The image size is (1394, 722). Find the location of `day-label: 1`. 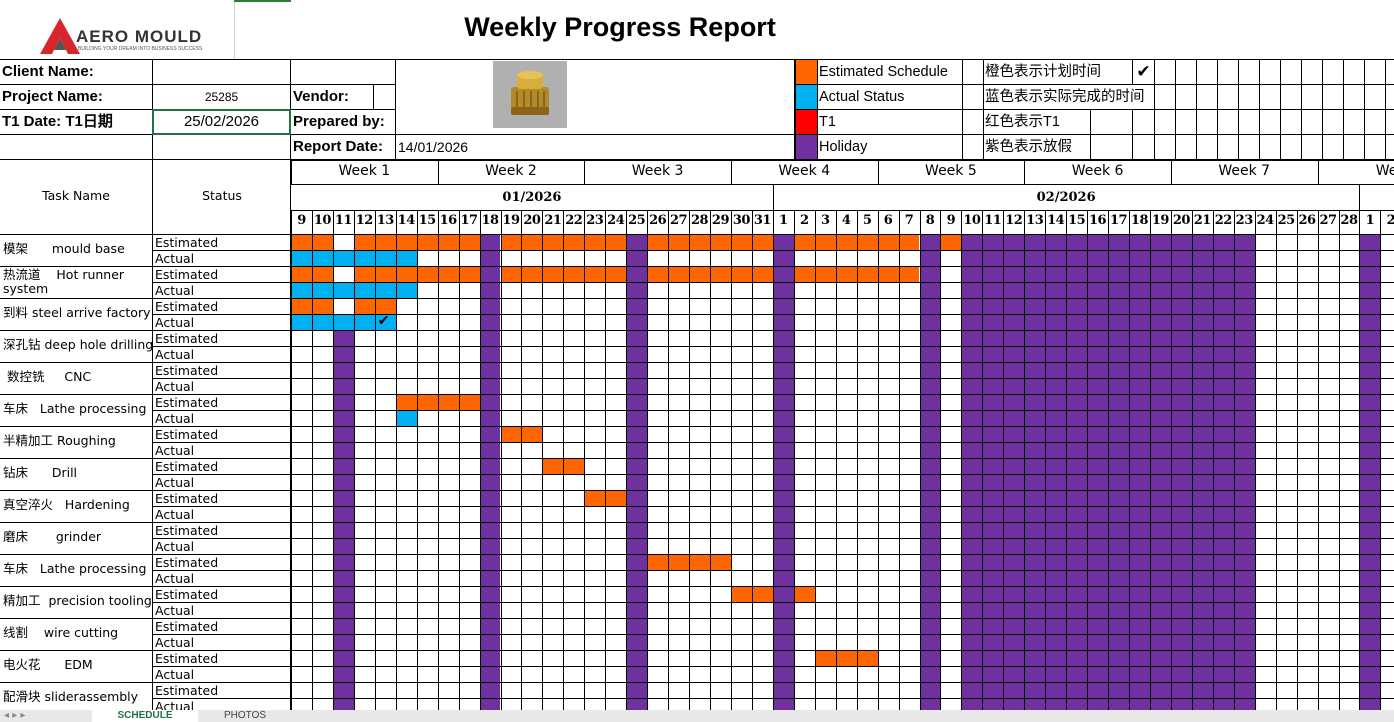

day-label: 1 is located at coordinates (783, 220).